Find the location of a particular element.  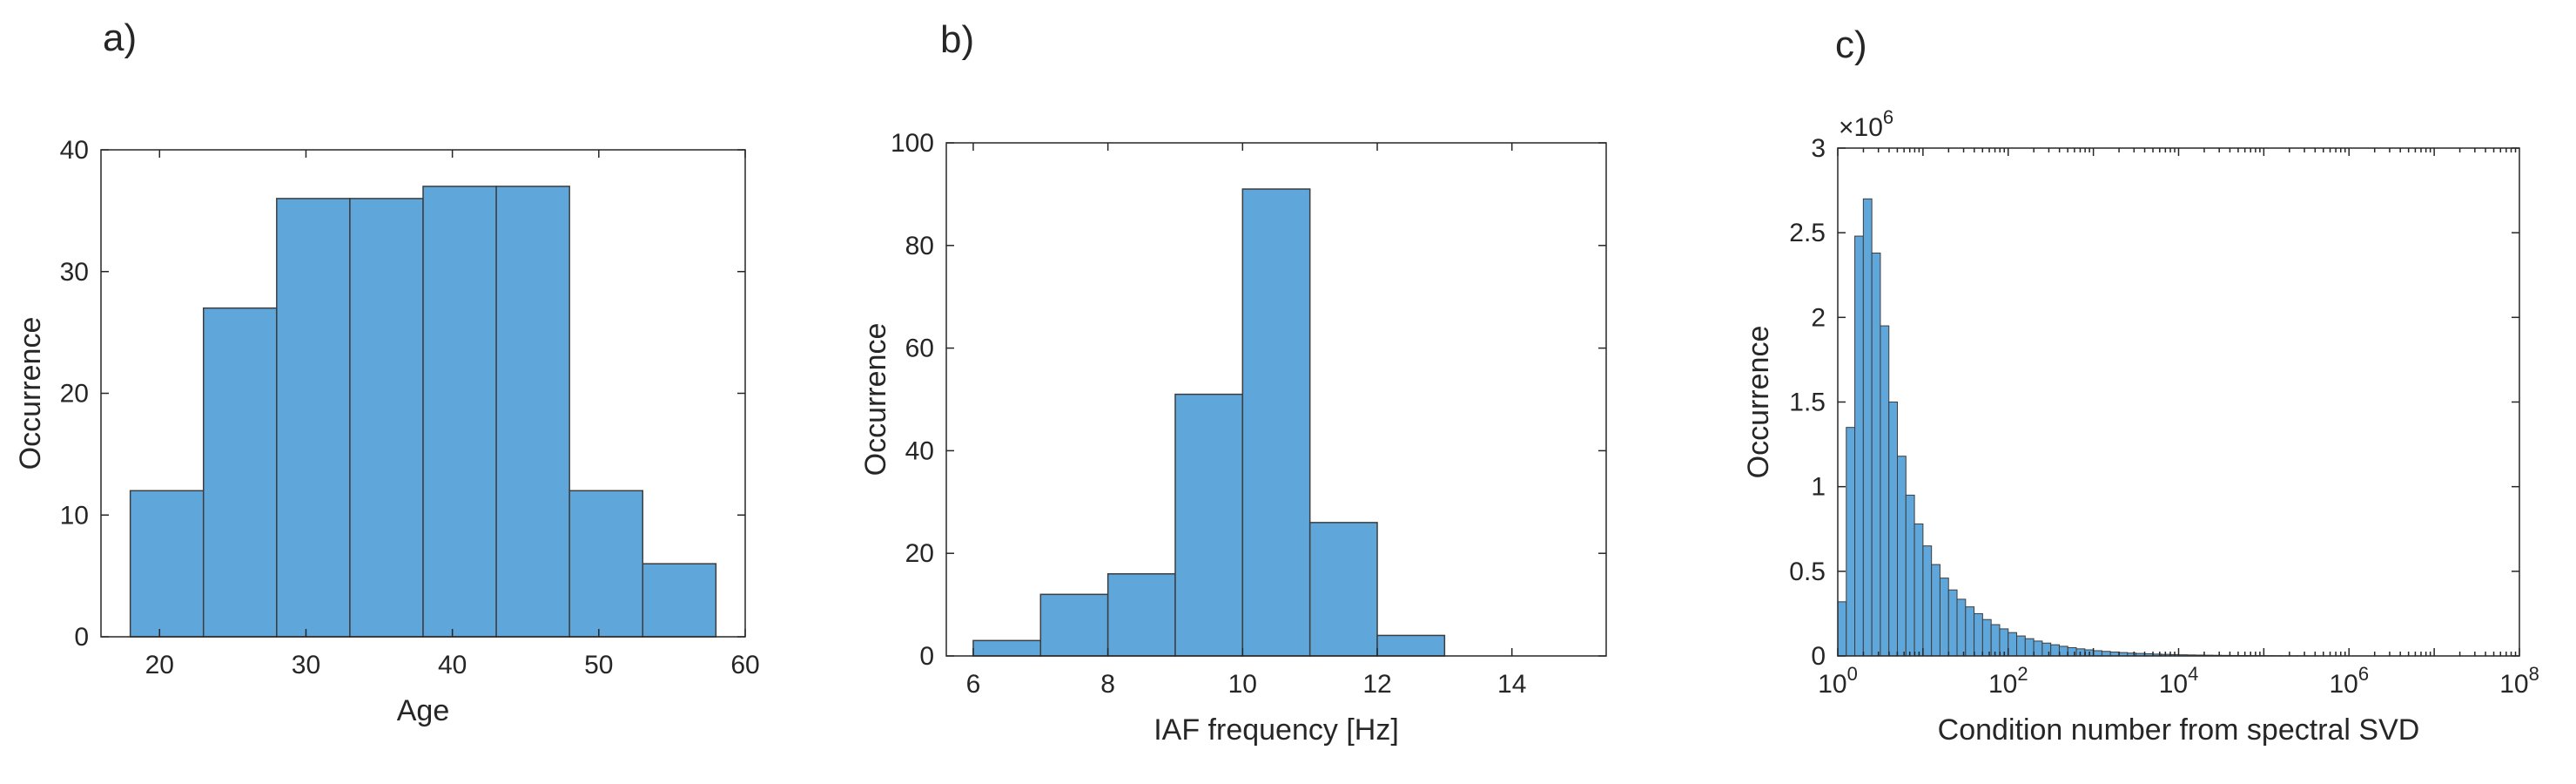

x-tick-label: 40 is located at coordinates (452, 665).